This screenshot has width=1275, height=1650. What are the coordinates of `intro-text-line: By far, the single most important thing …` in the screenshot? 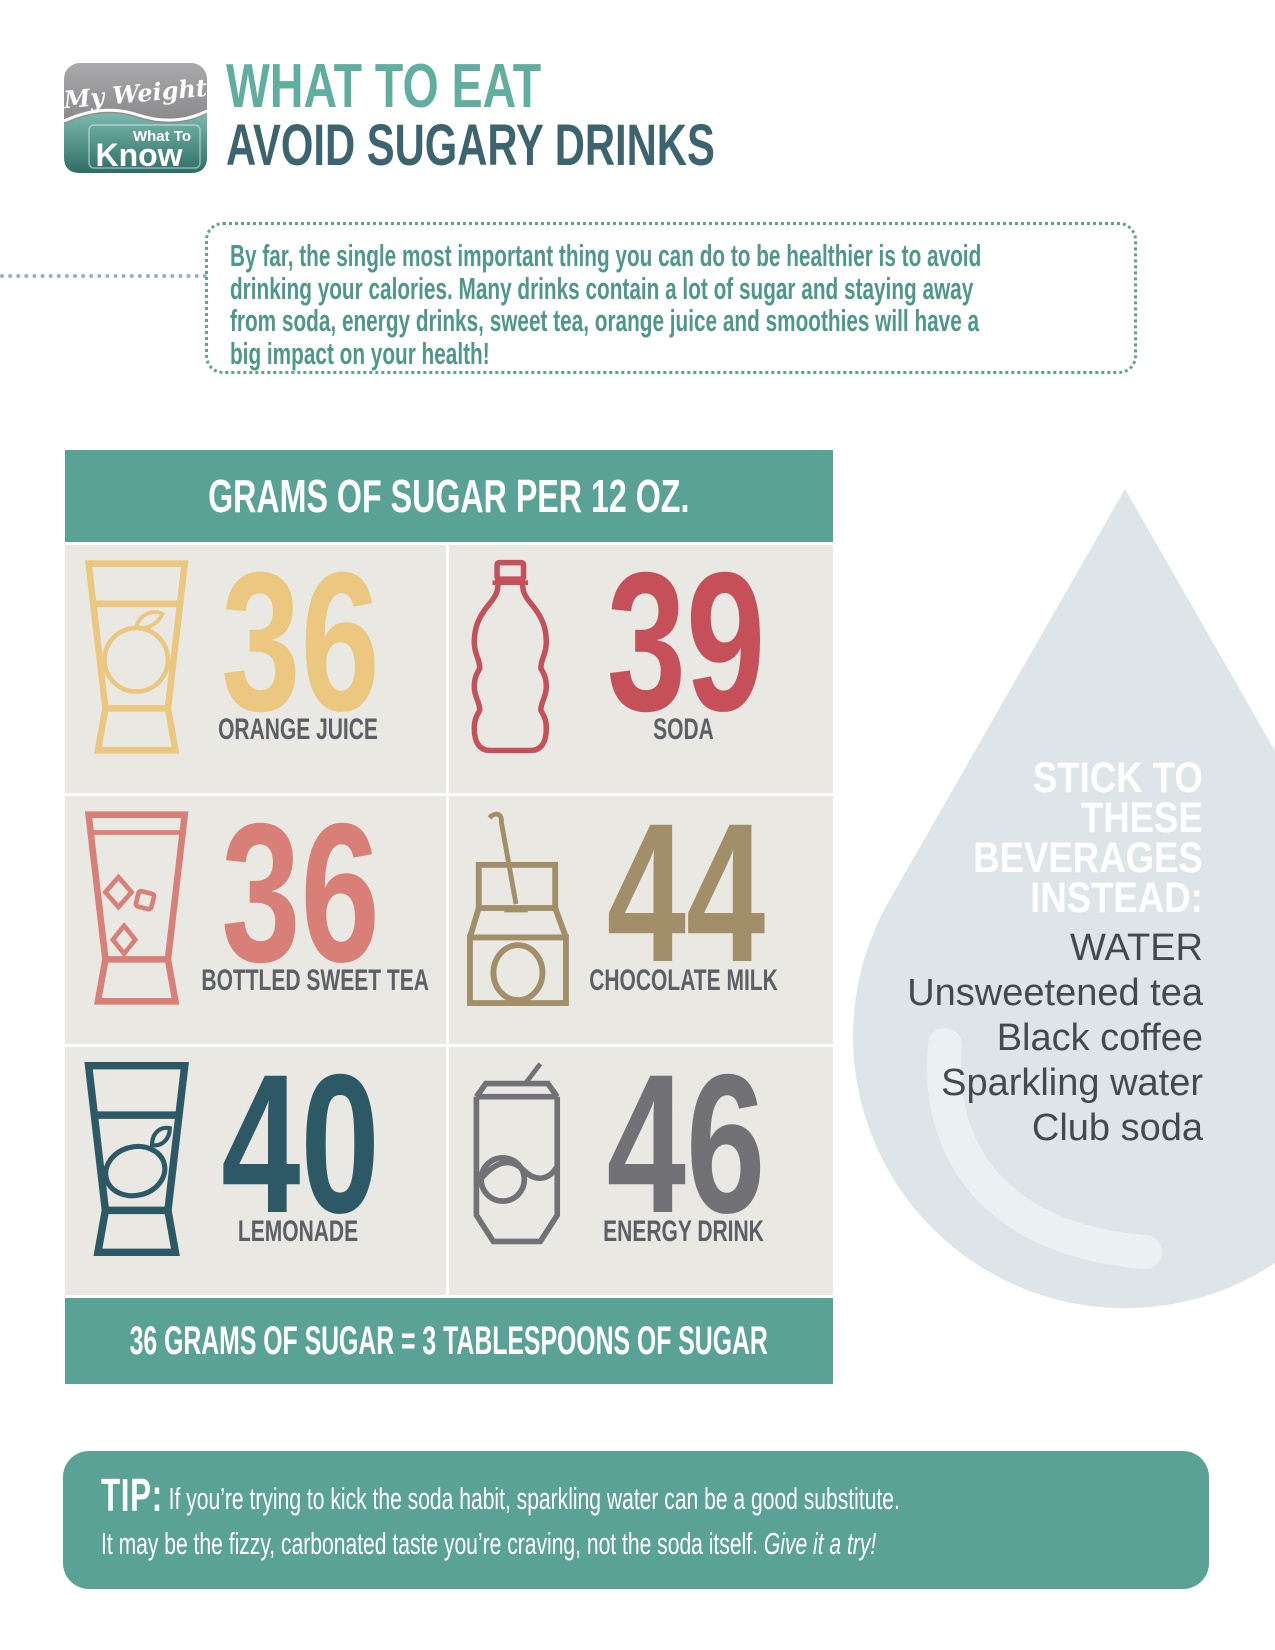 It's located at (606, 255).